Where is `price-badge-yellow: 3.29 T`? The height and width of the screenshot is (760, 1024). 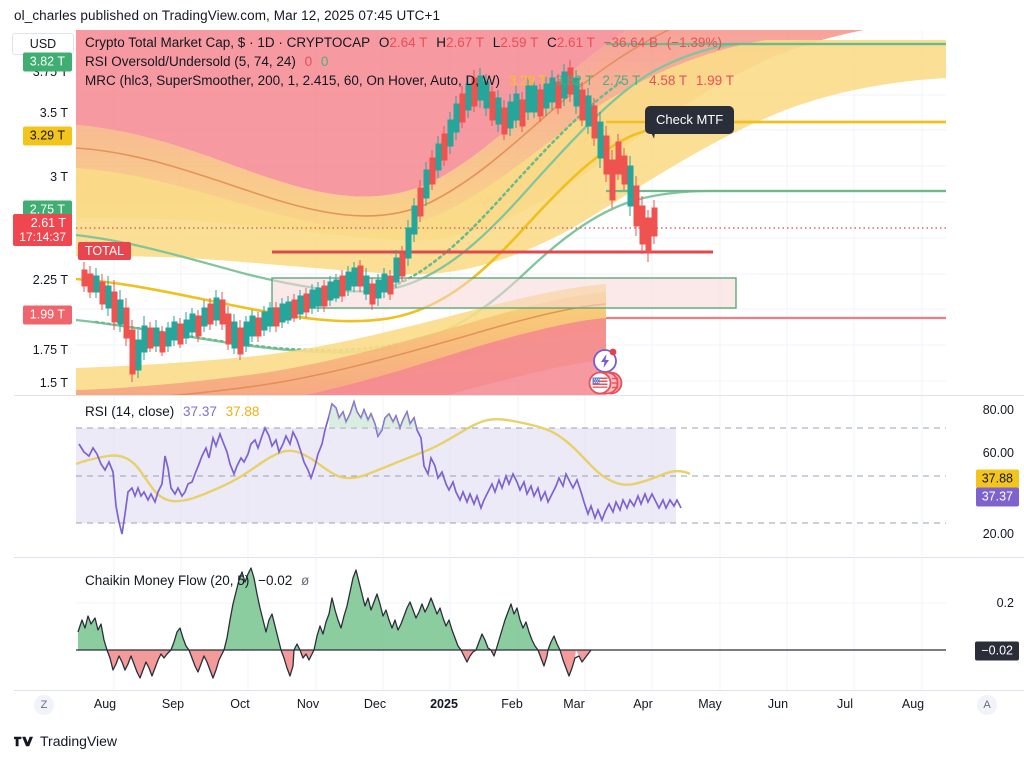
price-badge-yellow: 3.29 T is located at coordinates (47, 136).